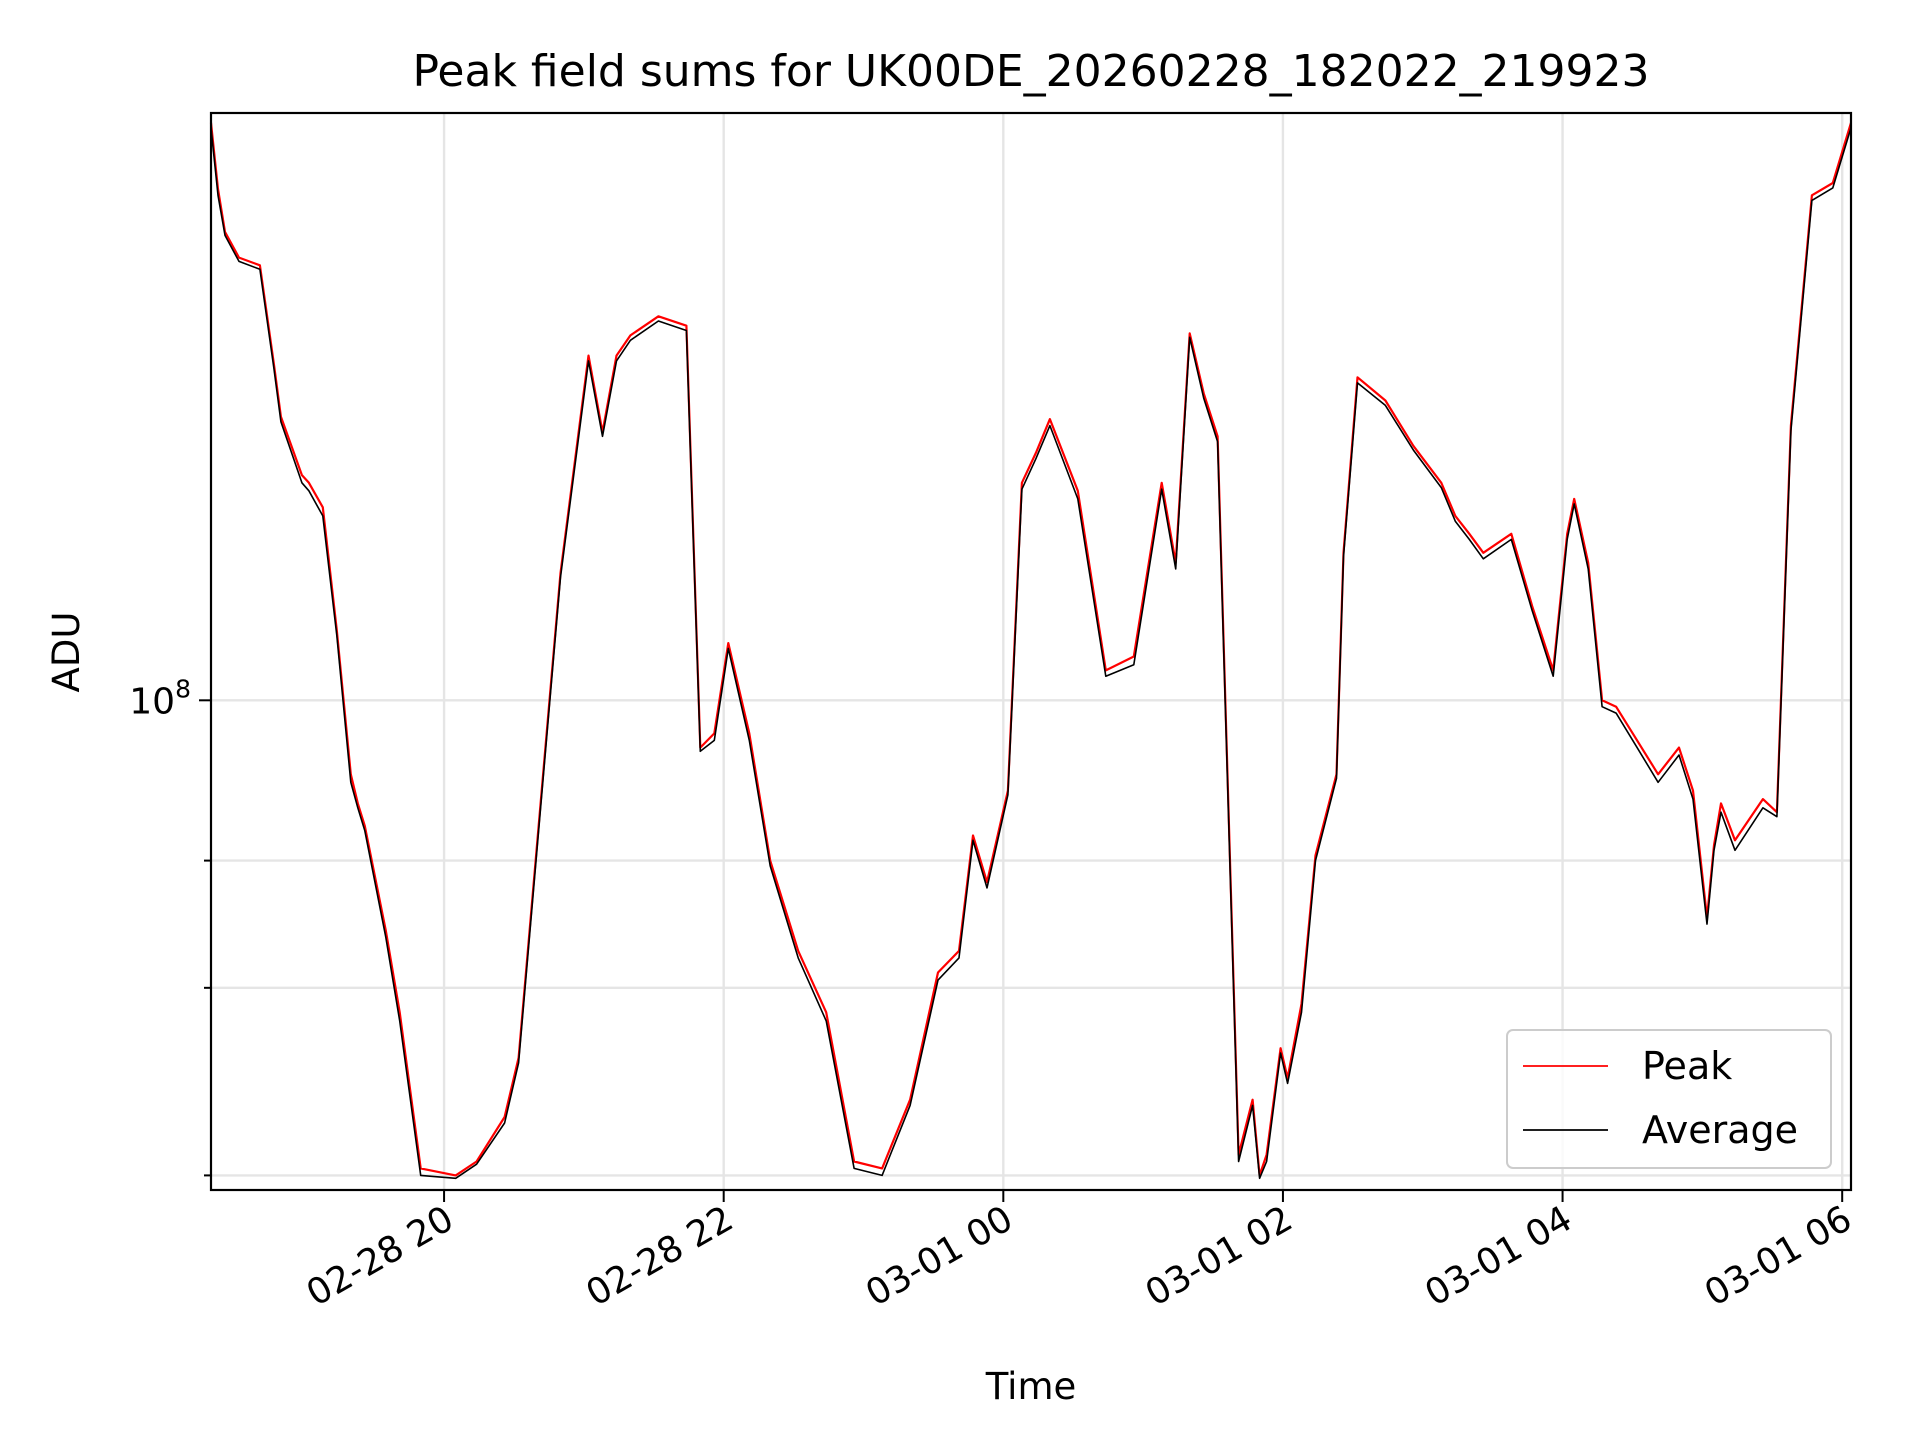 Image resolution: width=1920 pixels, height=1440 pixels. I want to click on legend-label-average: Average, so click(1720, 1130).